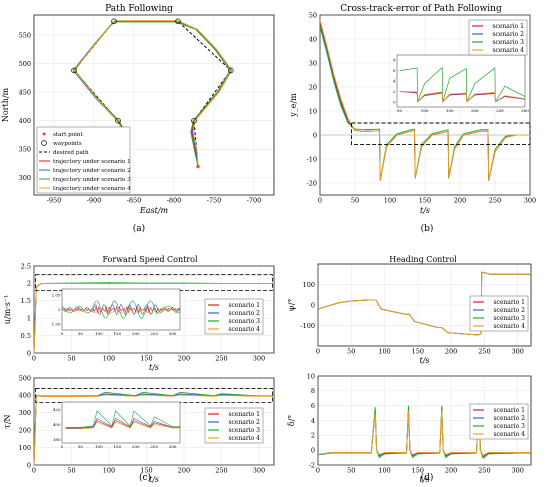  Describe the element at coordinates (56, 294) in the screenshot. I see `panel-c-speed-inset-ytick: 2.05` at that location.